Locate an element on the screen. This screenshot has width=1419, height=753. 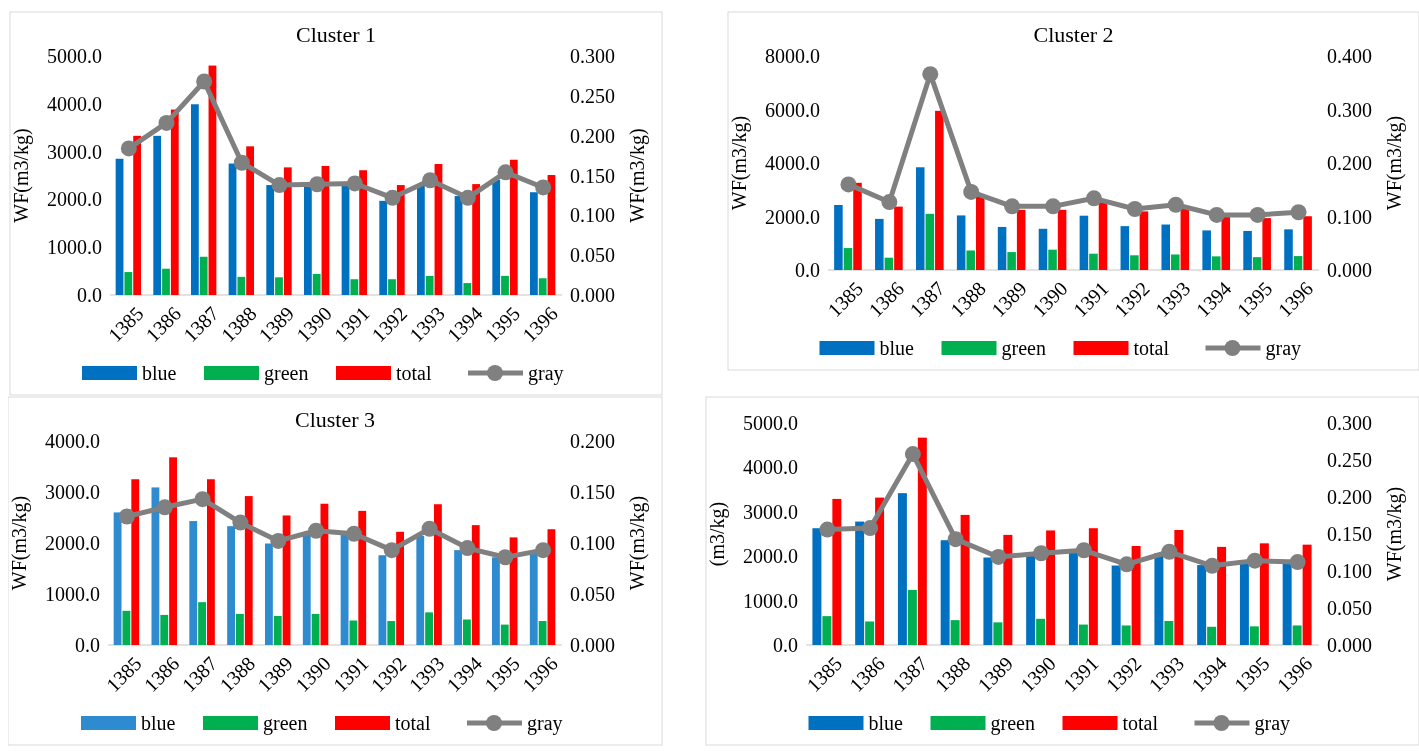
y-axis-title: WF(m3/kg) is located at coordinates (739, 163).